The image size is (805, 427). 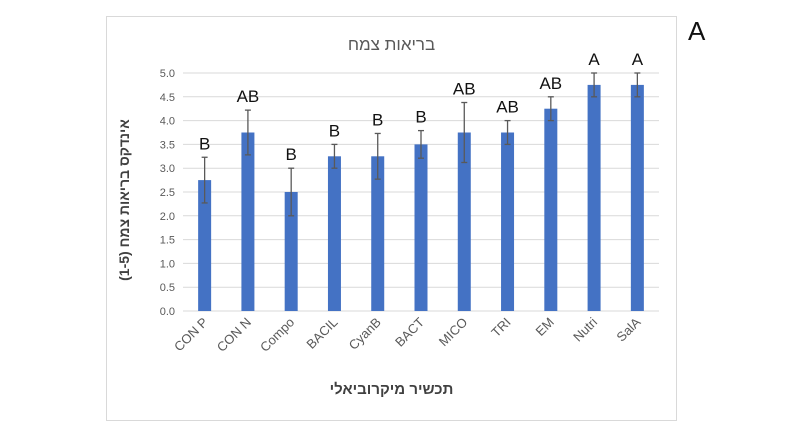 What do you see at coordinates (409, 331) in the screenshot?
I see `x-tick-label: BACT` at bounding box center [409, 331].